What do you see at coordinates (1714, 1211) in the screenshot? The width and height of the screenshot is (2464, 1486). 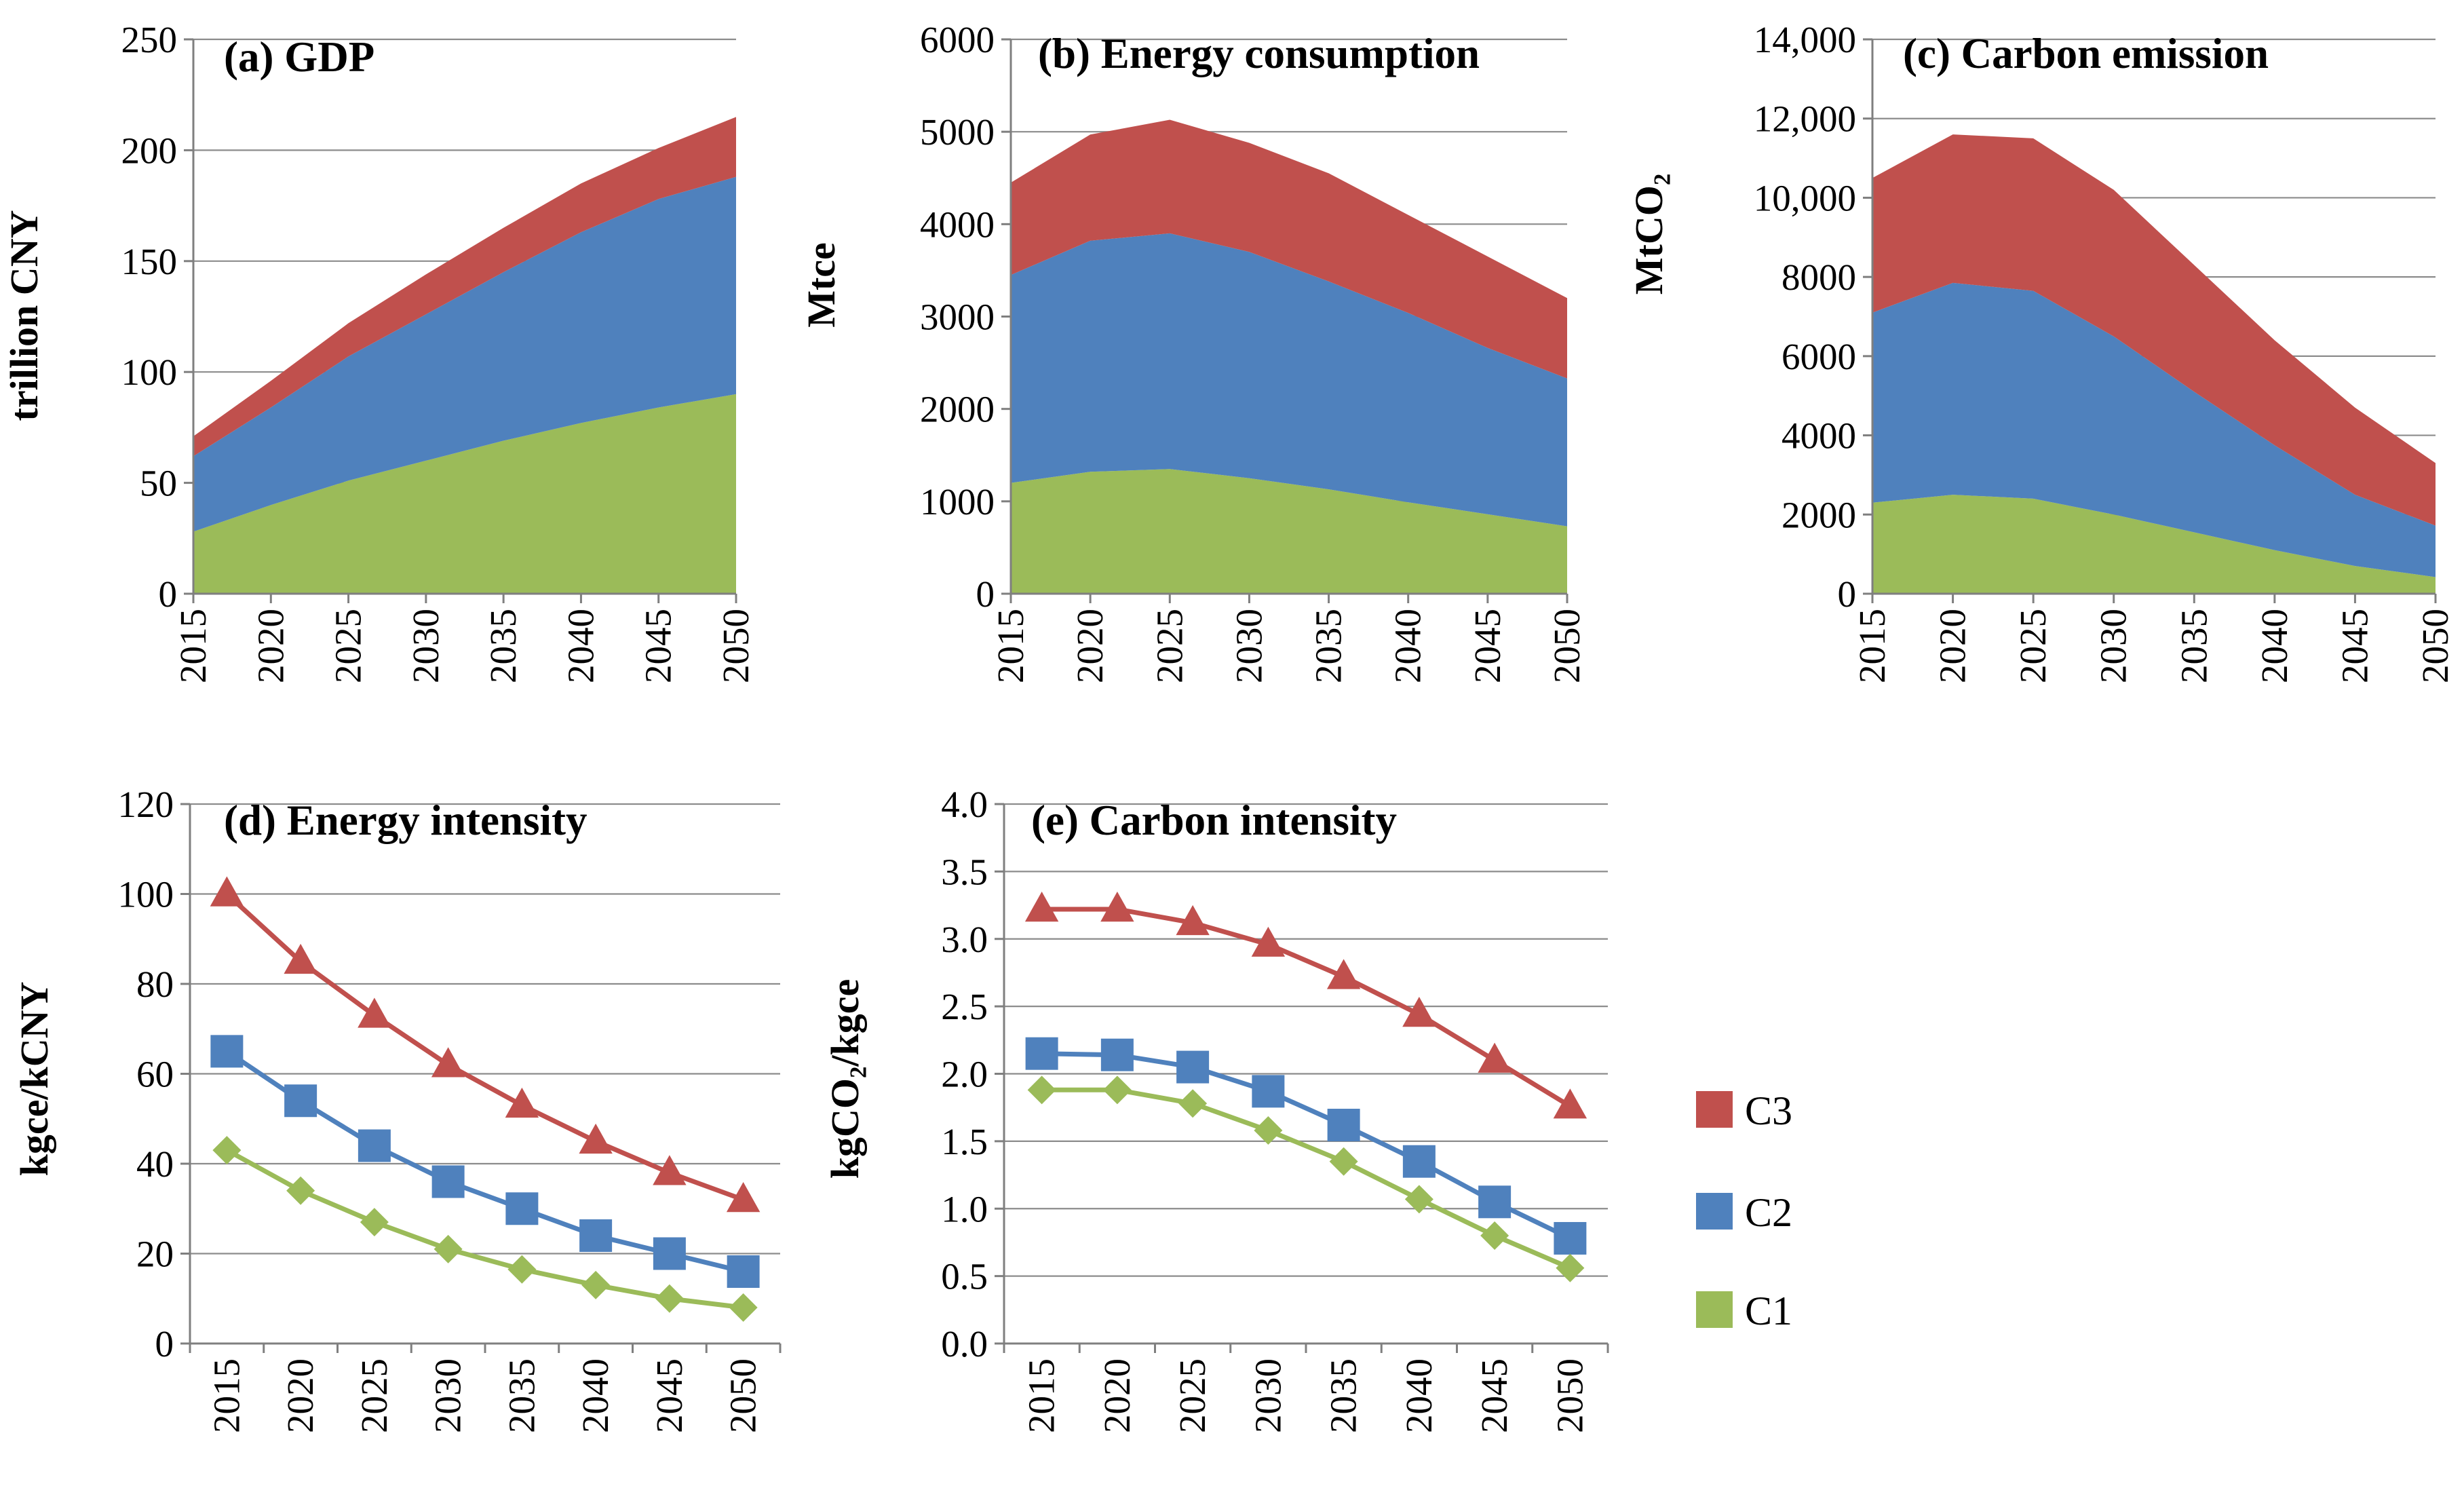 I see `legend-swatch-C2` at bounding box center [1714, 1211].